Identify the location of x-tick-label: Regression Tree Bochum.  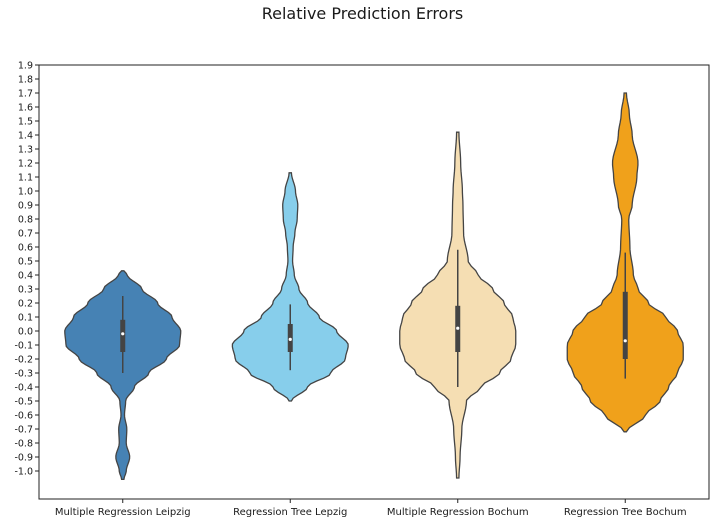
(625, 512).